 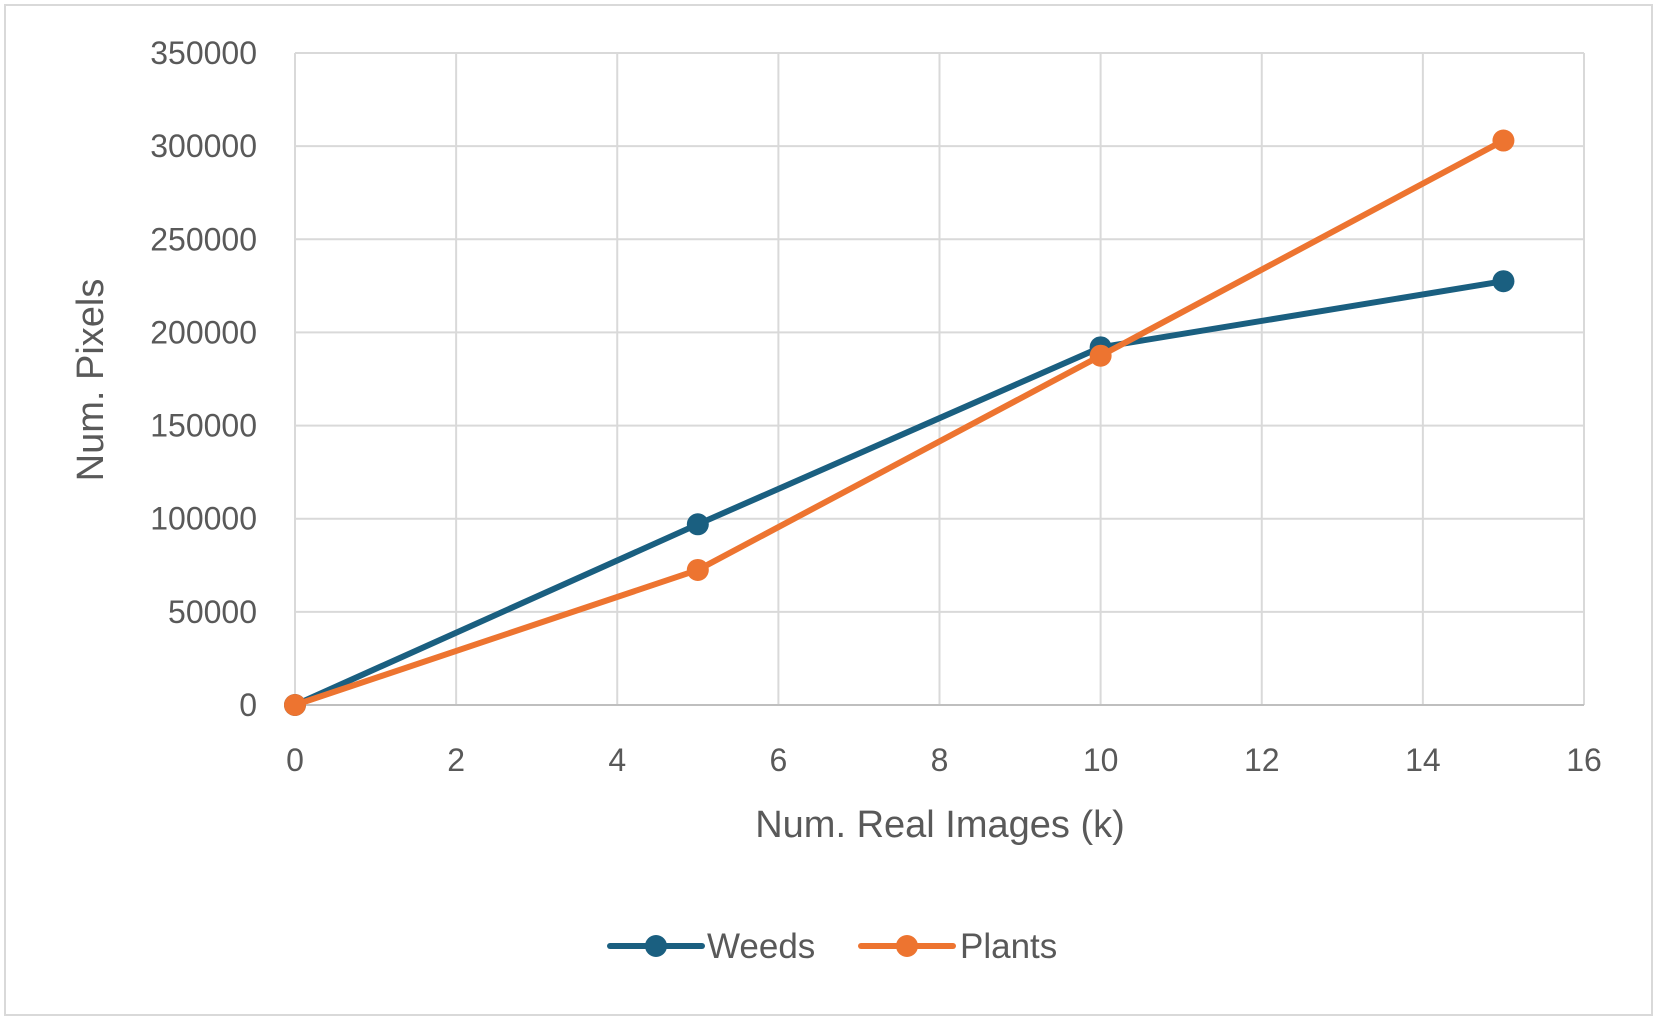 I want to click on y-axis-title: Num. Pixels, so click(x=91, y=380).